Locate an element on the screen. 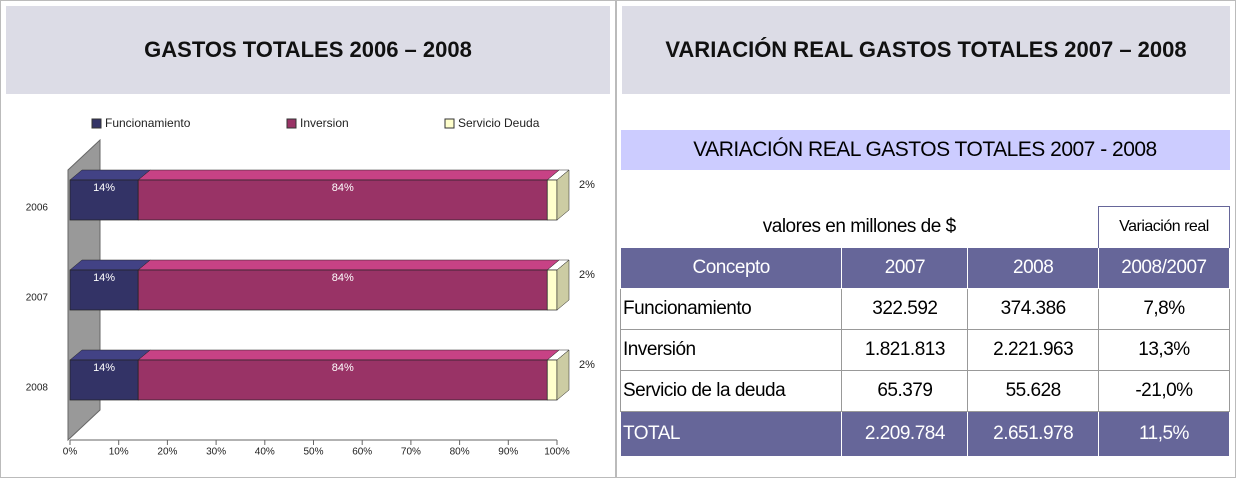 Image resolution: width=1236 pixels, height=478 pixels. y-tick-label: 2006 is located at coordinates (37, 208).